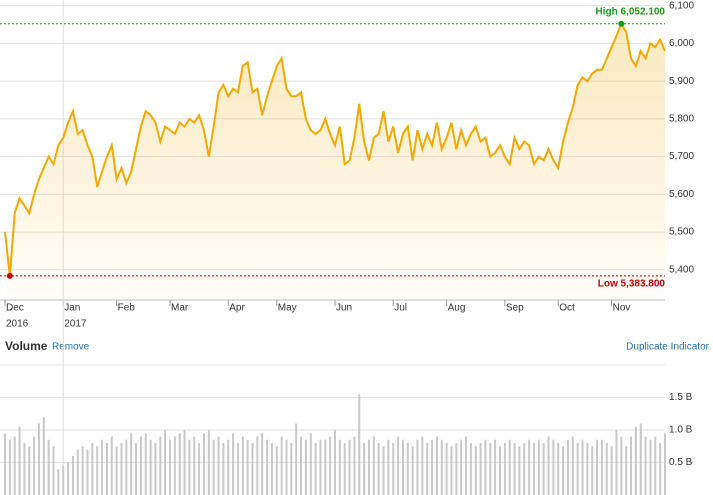  What do you see at coordinates (681, 156) in the screenshot?
I see `y-tick-label: 5,700` at bounding box center [681, 156].